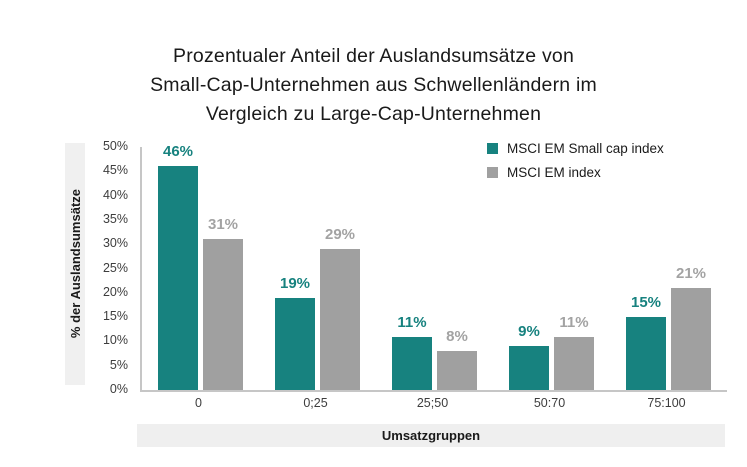  Describe the element at coordinates (340, 235) in the screenshot. I see `bar-value-label: 29%` at that location.